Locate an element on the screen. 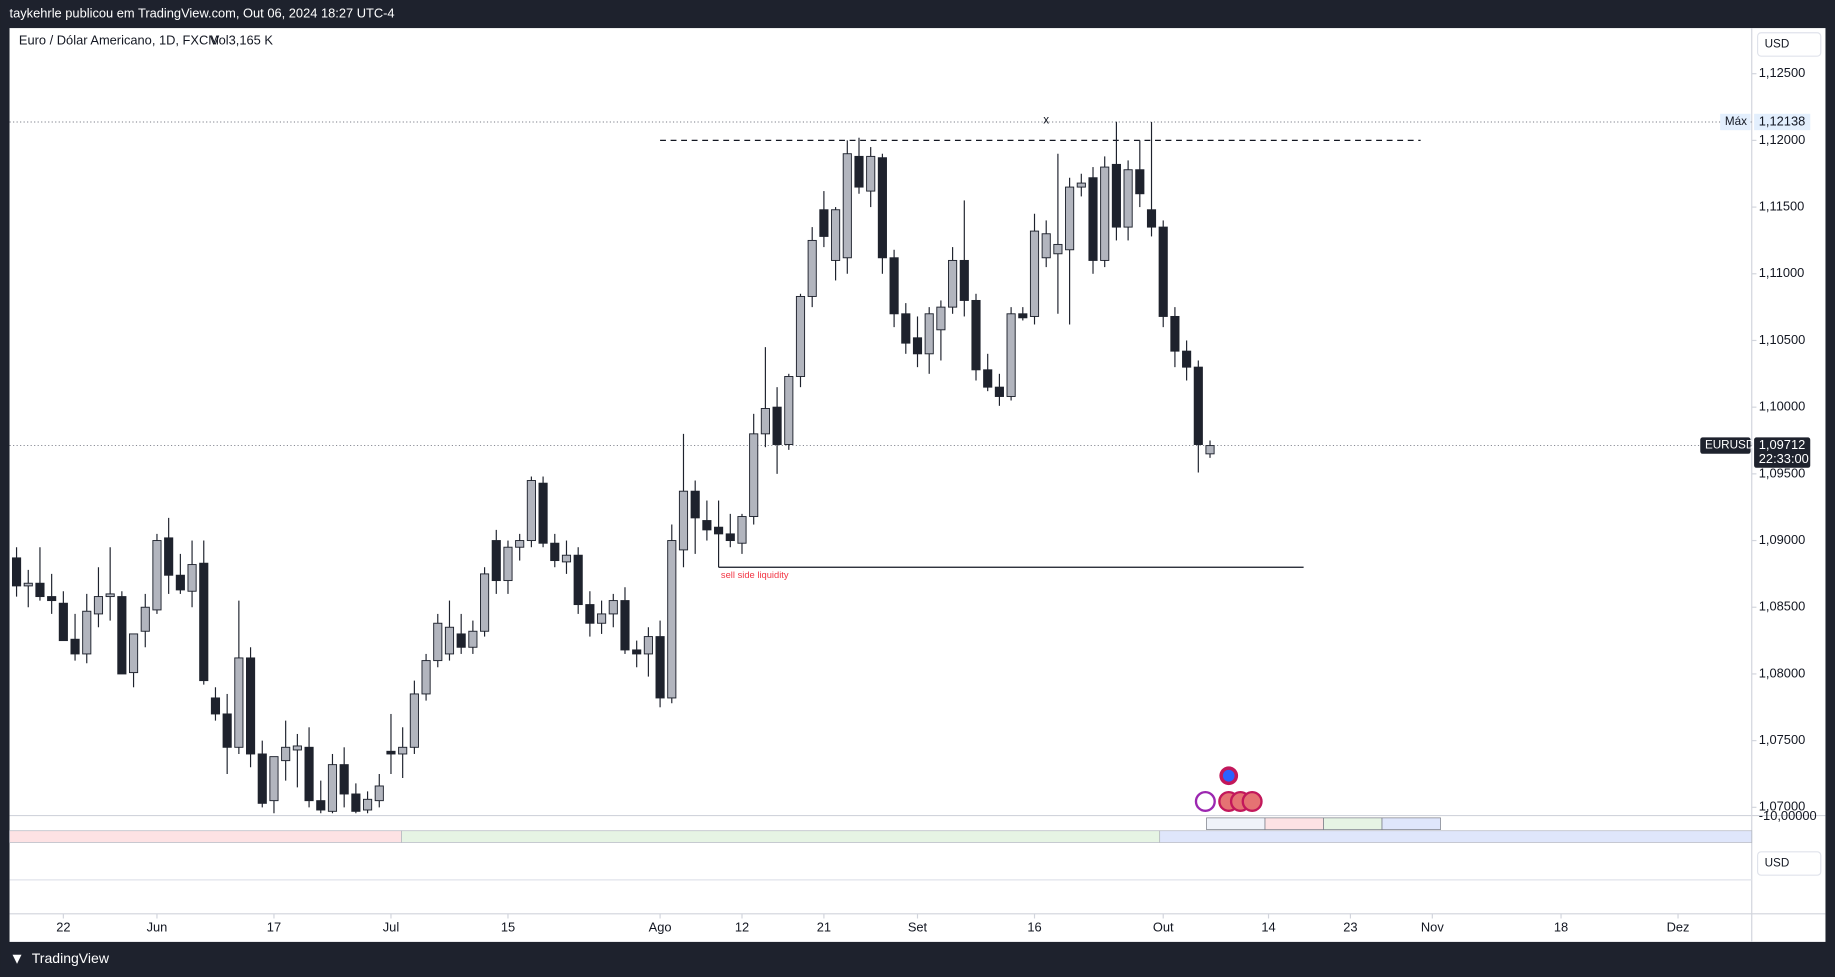 The height and width of the screenshot is (977, 1835). y-tick-label: 1,07000 is located at coordinates (1782, 806).